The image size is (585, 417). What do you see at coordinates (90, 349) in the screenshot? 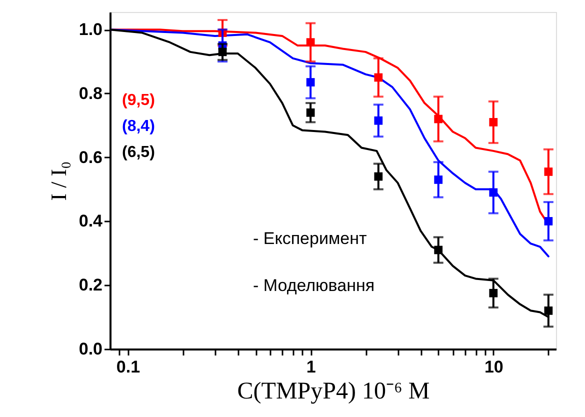
I see `y-tick-label: 0.0` at bounding box center [90, 349].